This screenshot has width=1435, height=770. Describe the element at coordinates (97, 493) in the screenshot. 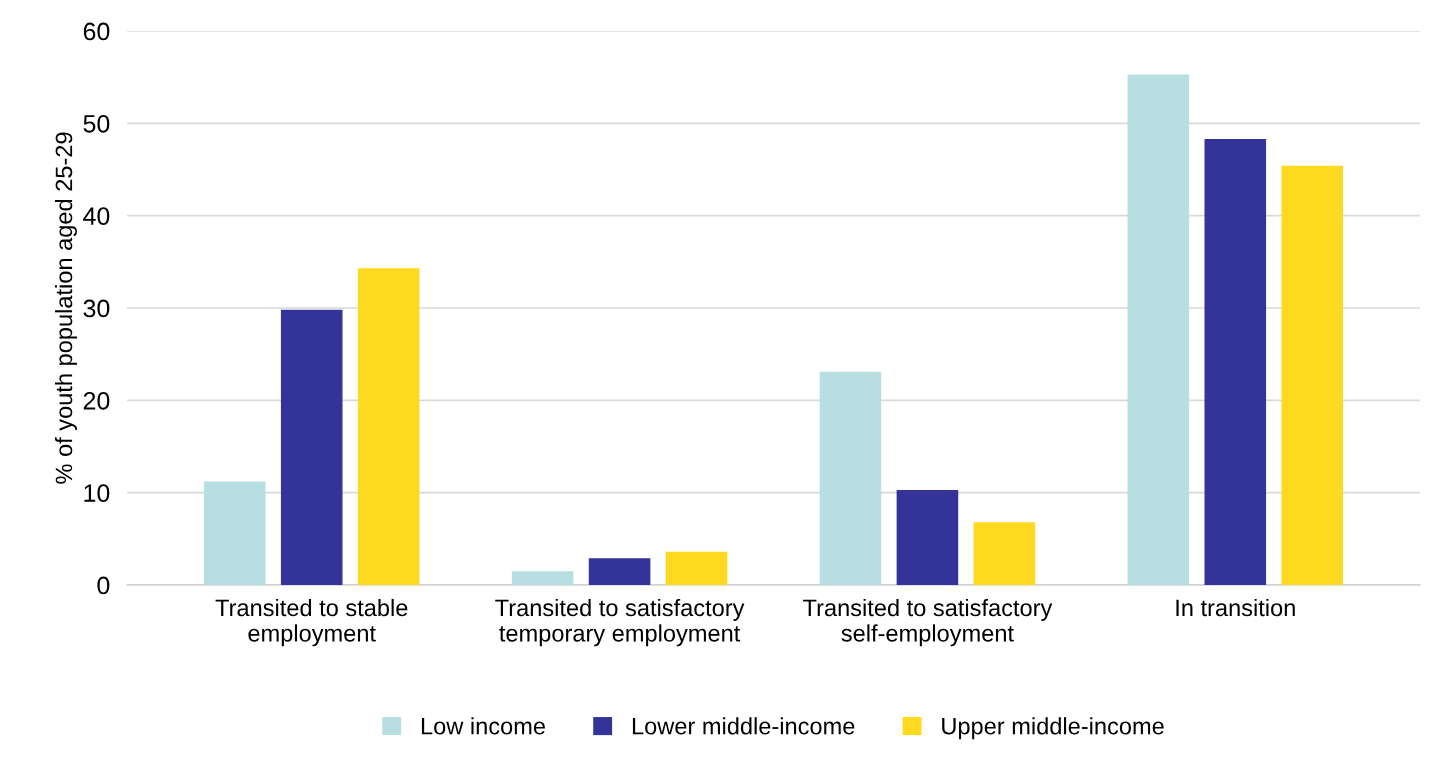

I see `y-tick-label: 10` at that location.